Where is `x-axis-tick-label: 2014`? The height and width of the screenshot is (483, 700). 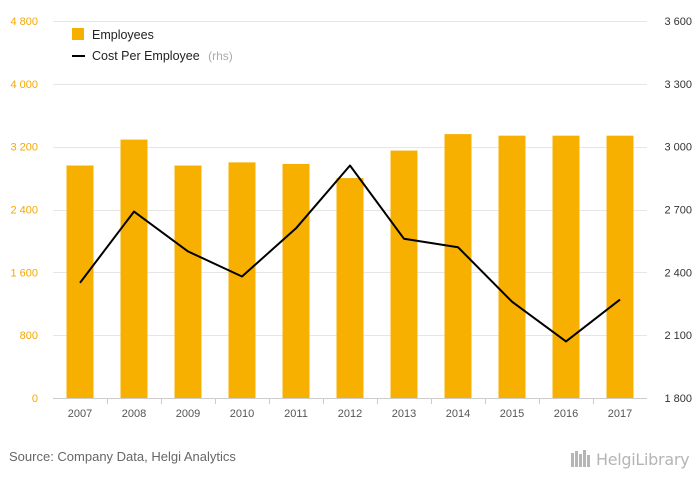
x-axis-tick-label: 2014 is located at coordinates (458, 414).